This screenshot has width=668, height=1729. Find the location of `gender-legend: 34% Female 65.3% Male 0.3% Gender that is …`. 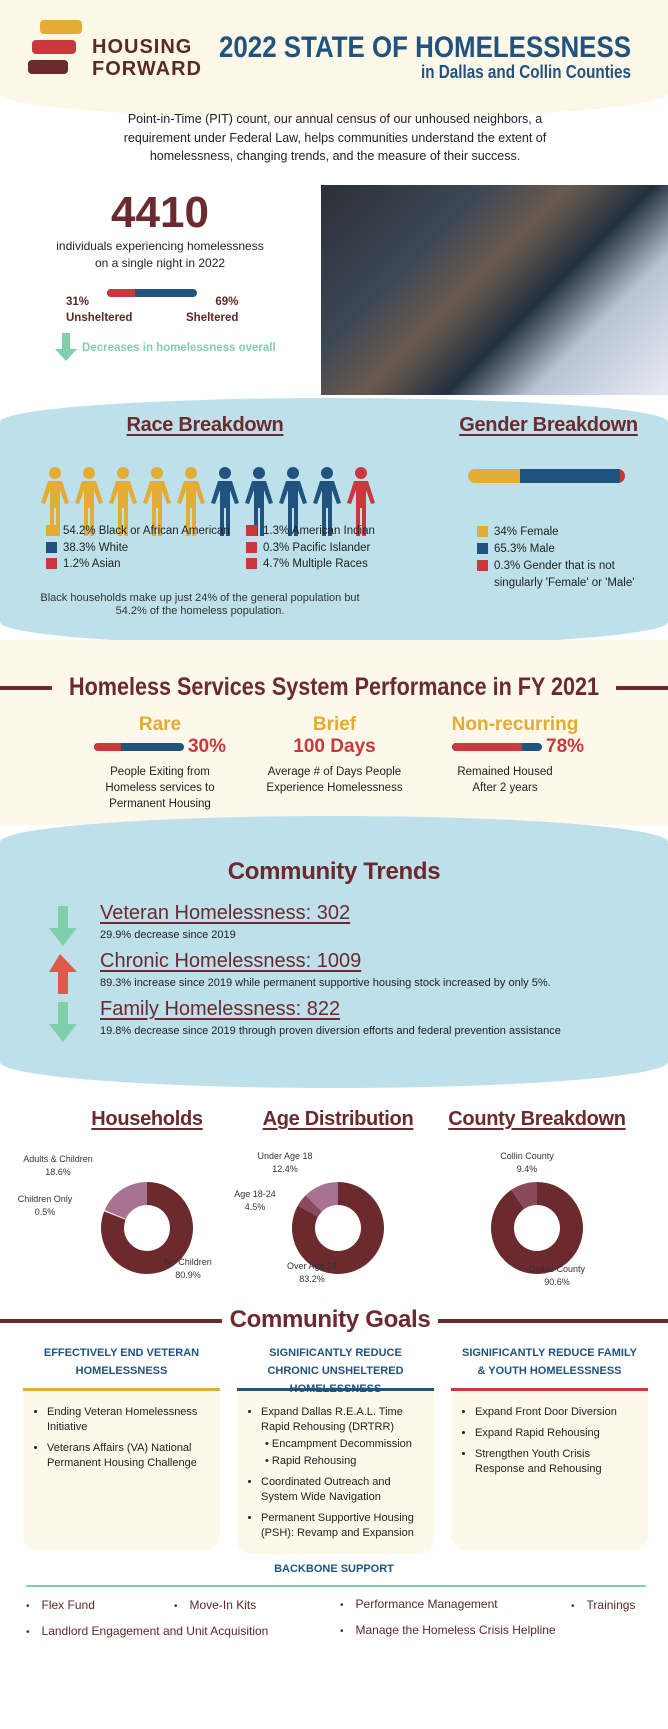

gender-legend: 34% Female 65.3% Male 0.3% Gender that is … is located at coordinates (557, 558).